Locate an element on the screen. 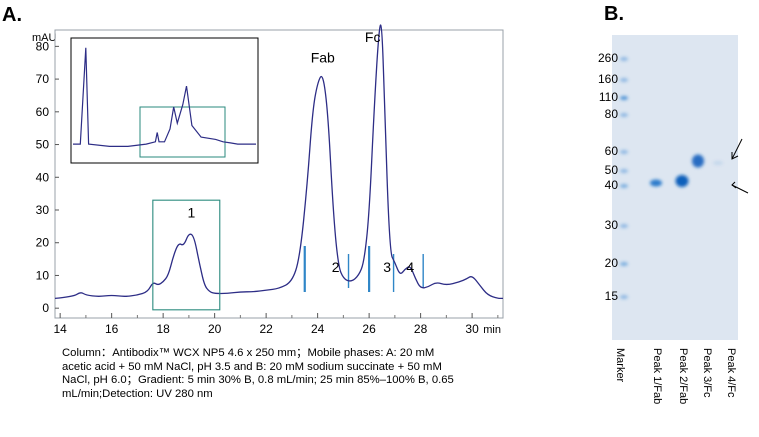  band-arrows is located at coordinates (740, 166).